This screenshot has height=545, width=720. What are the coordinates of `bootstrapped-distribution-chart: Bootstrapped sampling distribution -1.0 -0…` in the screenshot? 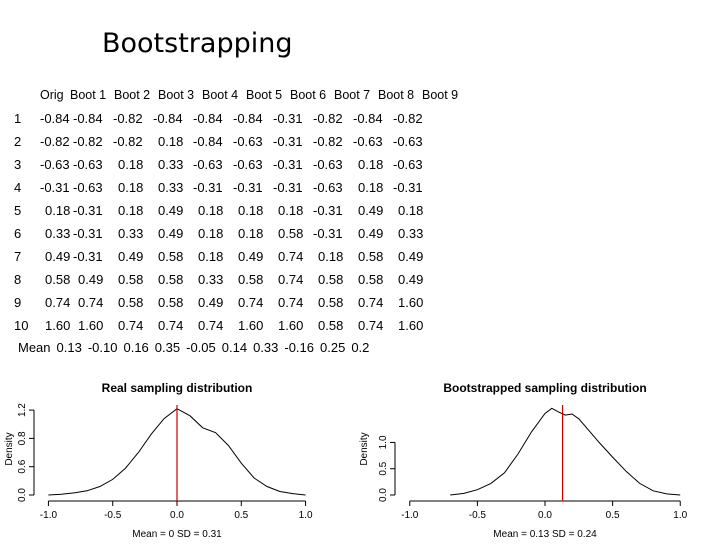 It's located at (523, 460).